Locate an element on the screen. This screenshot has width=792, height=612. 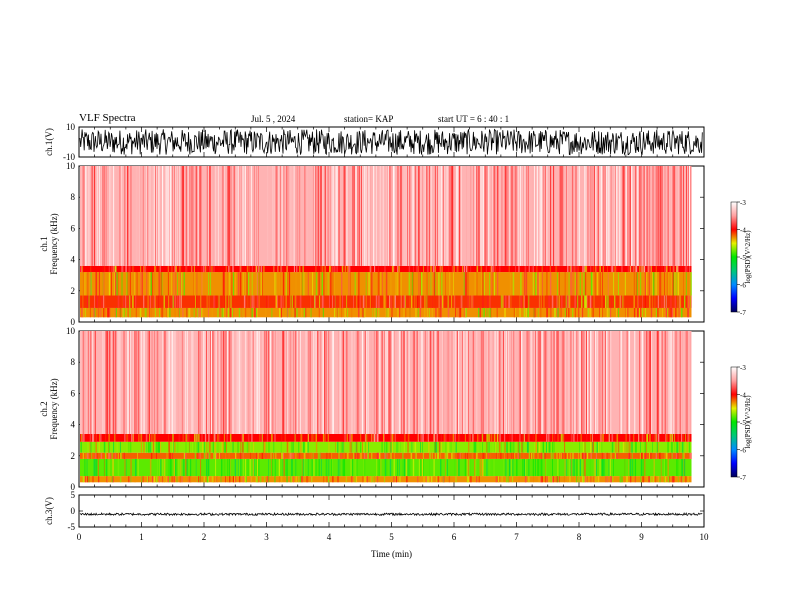
waveform-ch1-ylabel: ch.1(V) is located at coordinates (49, 142).